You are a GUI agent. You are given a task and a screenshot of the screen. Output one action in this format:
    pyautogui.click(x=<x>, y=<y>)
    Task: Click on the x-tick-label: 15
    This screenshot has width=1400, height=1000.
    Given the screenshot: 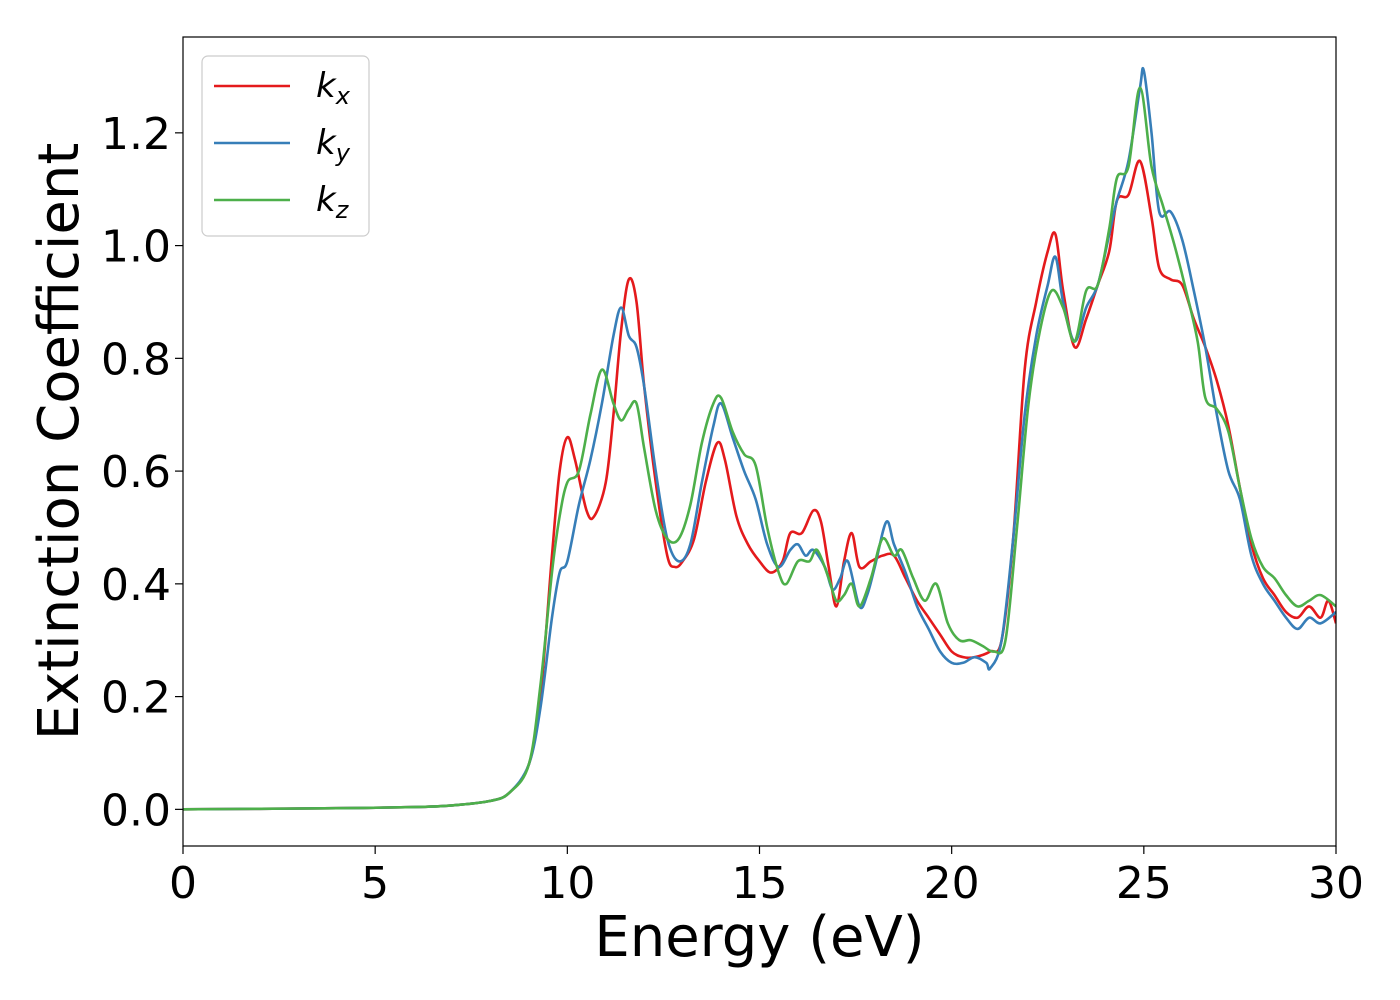 What is the action you would take?
    pyautogui.click(x=760, y=883)
    